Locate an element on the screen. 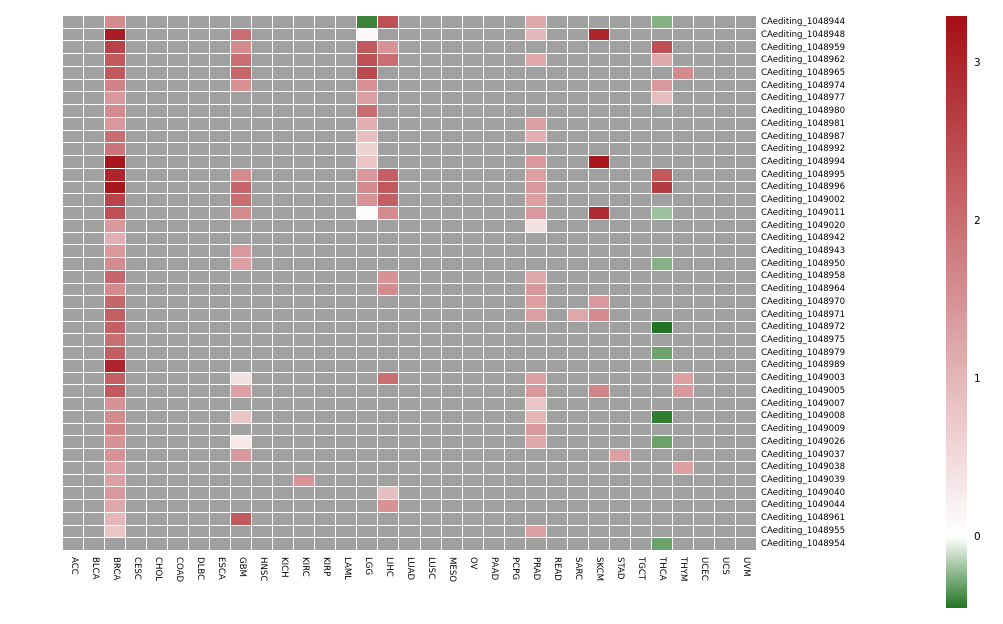 The width and height of the screenshot is (1003, 624). column-label: LIHC is located at coordinates (388, 567).